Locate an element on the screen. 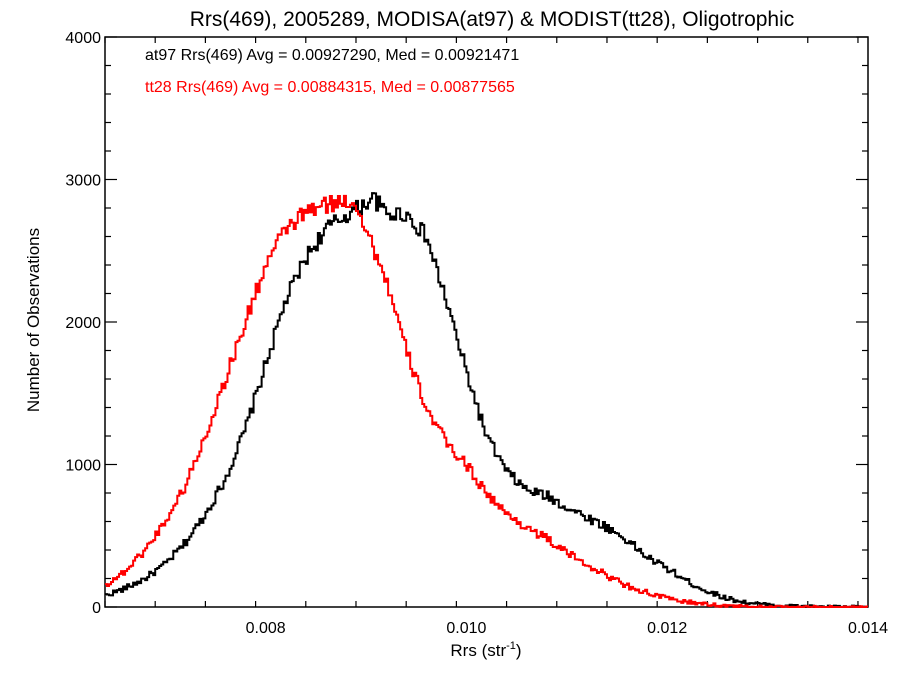 Image resolution: width=900 pixels, height=680 pixels. x-tick-label: 0.014 is located at coordinates (868, 628).